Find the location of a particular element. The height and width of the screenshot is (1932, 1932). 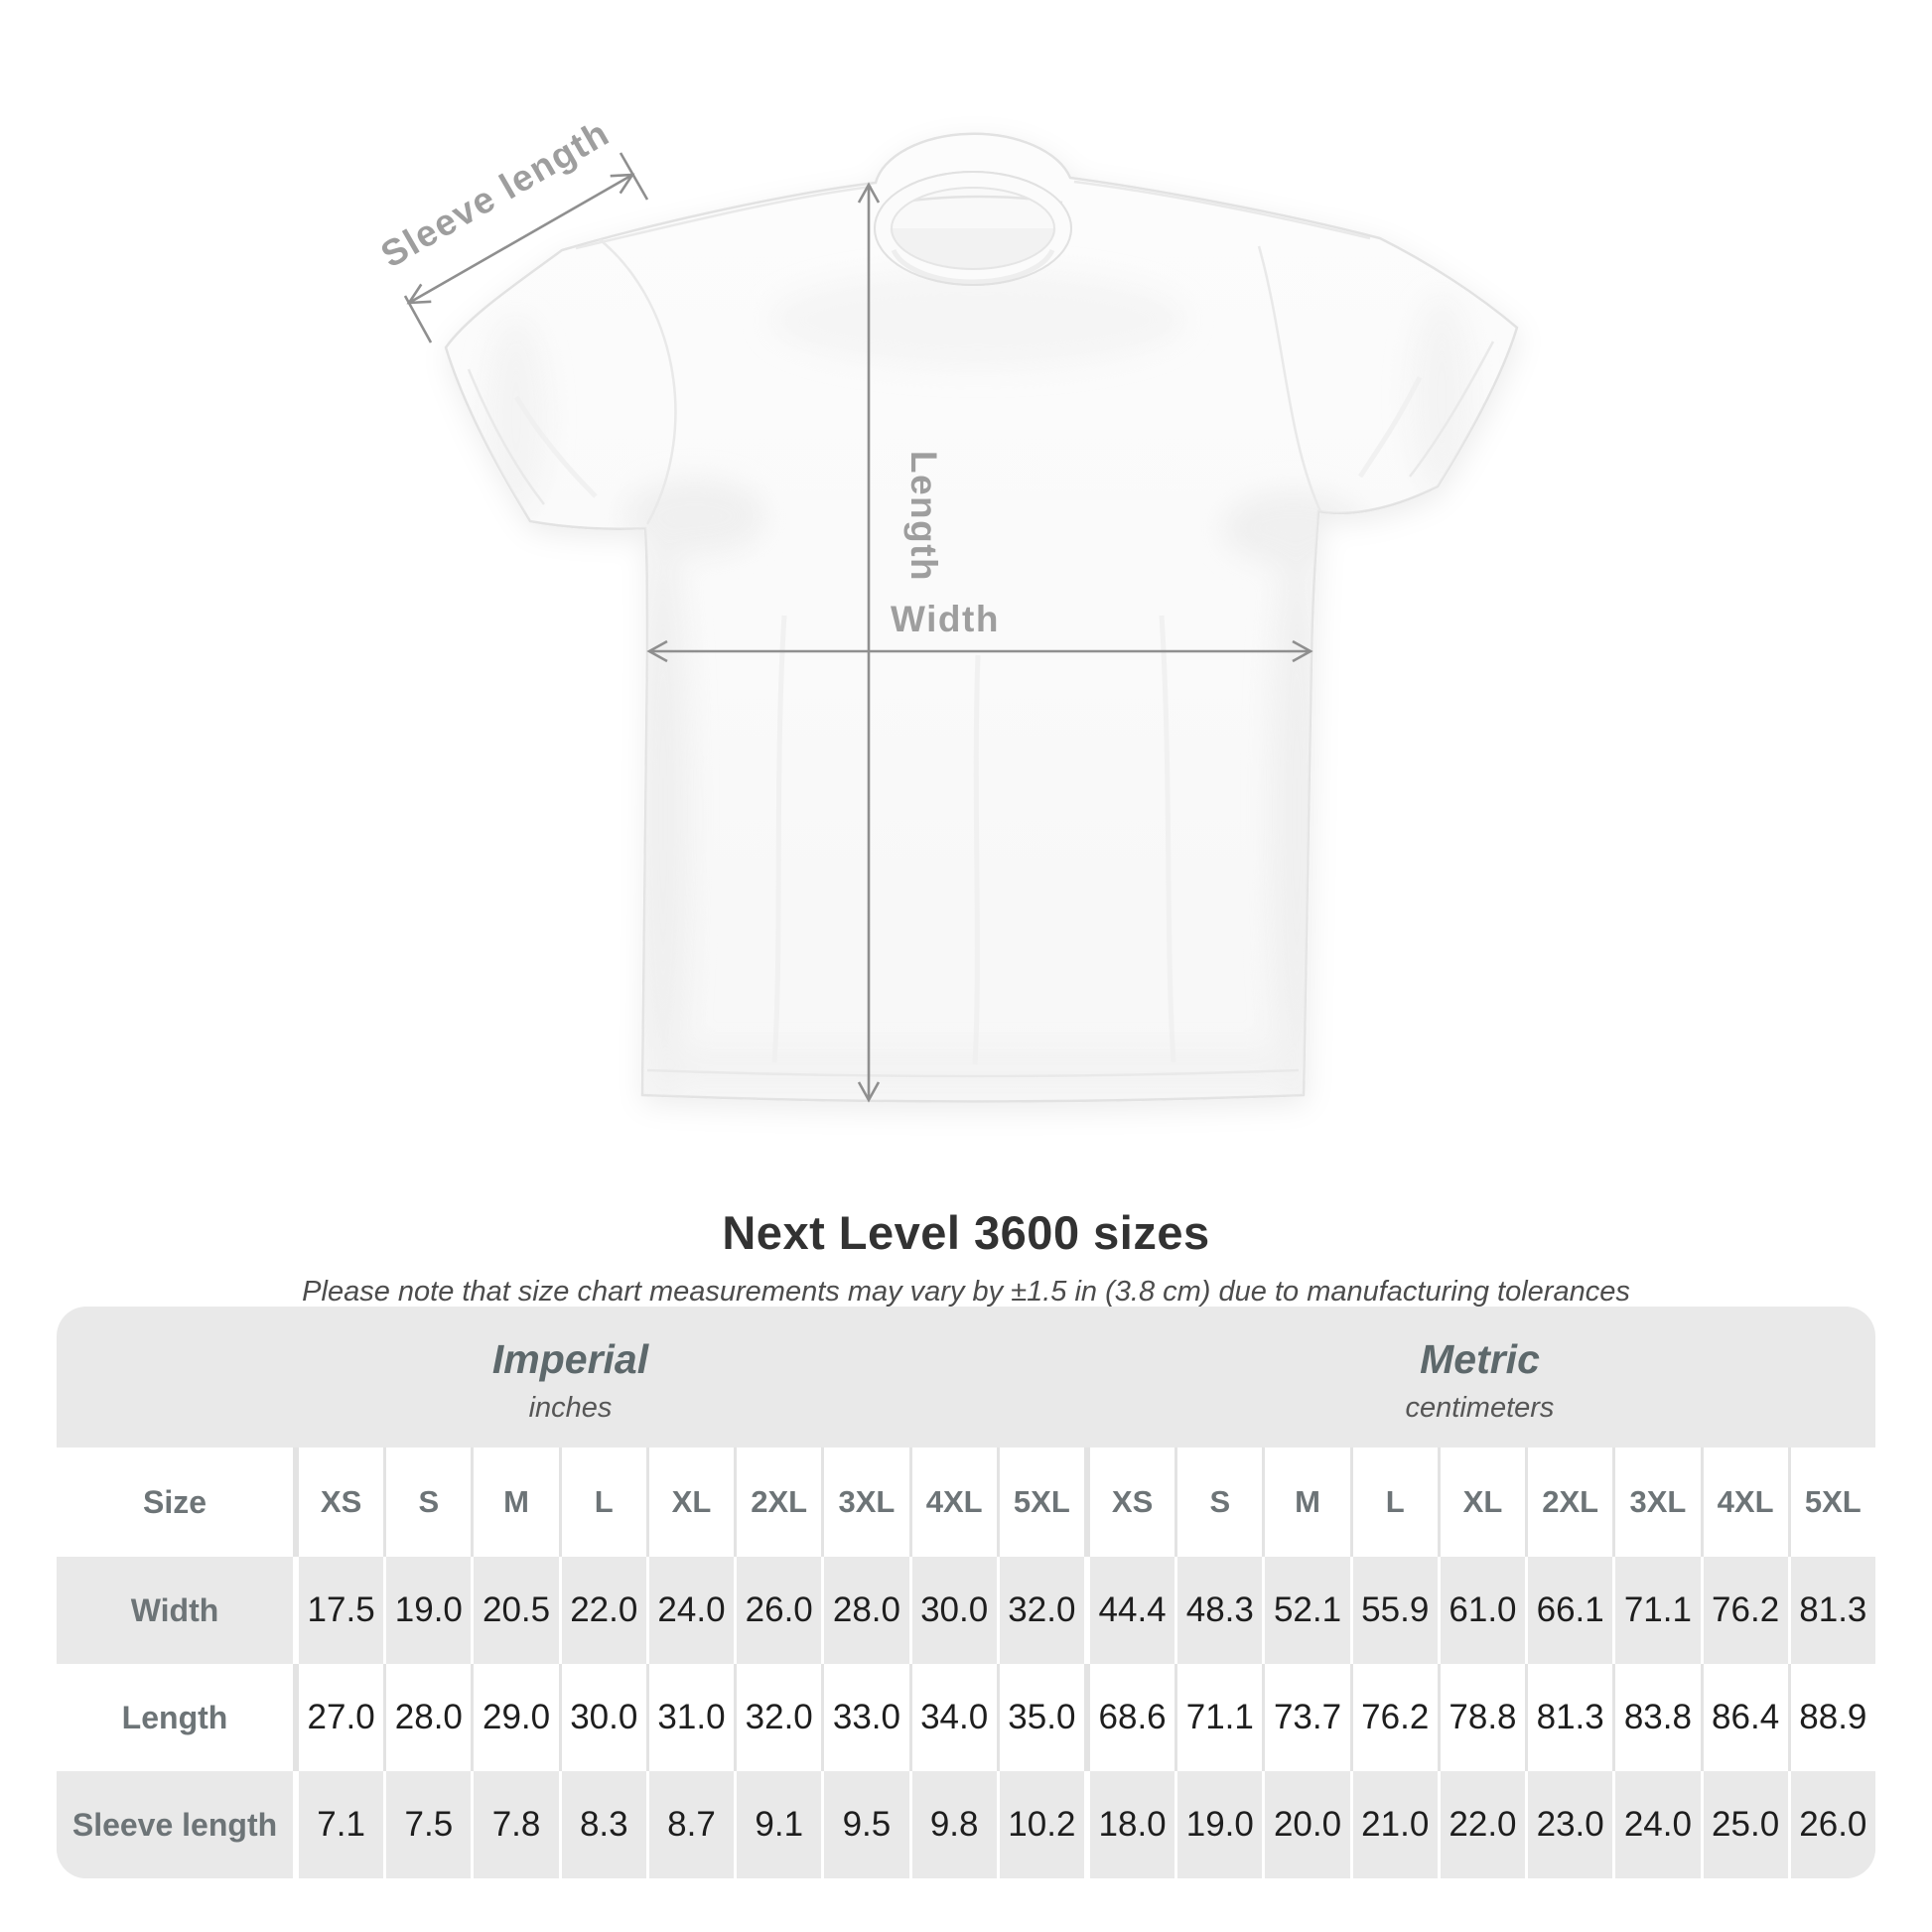

row-label: Width is located at coordinates (174, 1610).